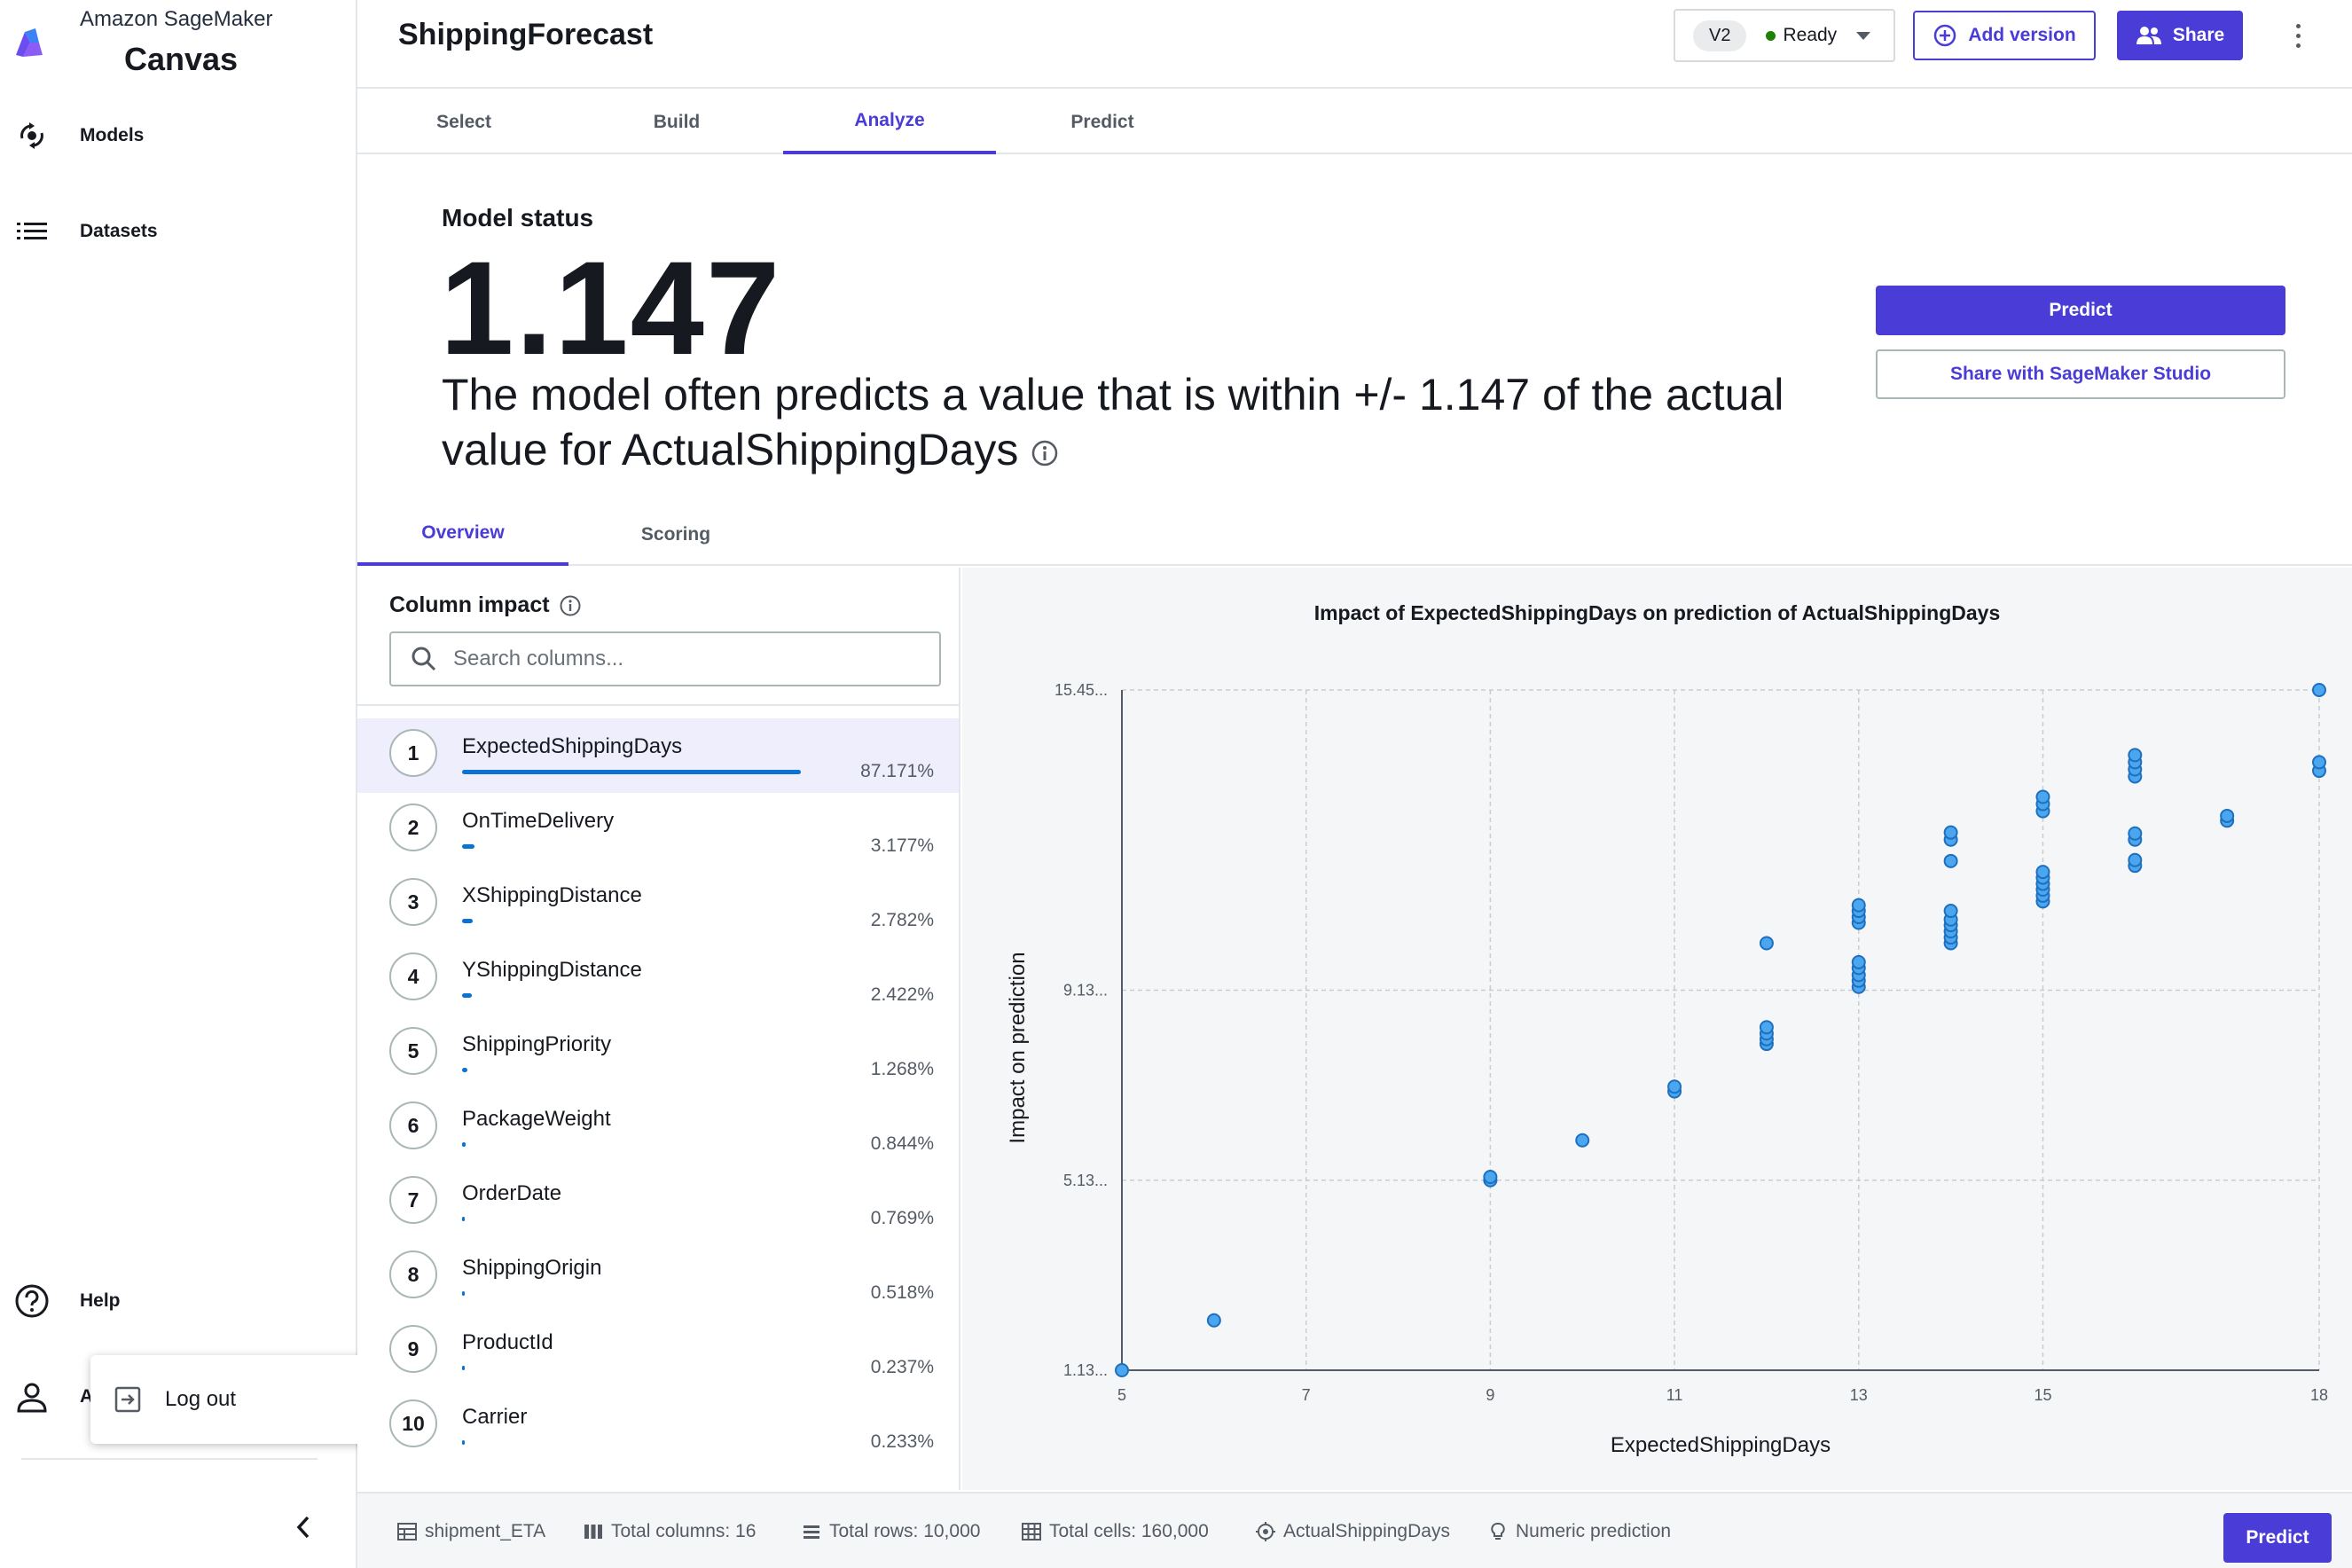  I want to click on sidebar-item-label: Models, so click(112, 135).